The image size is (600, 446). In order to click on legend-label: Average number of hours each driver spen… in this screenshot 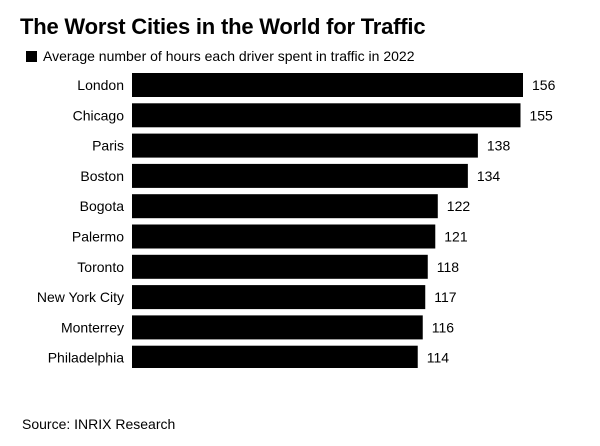, I will do `click(229, 56)`.